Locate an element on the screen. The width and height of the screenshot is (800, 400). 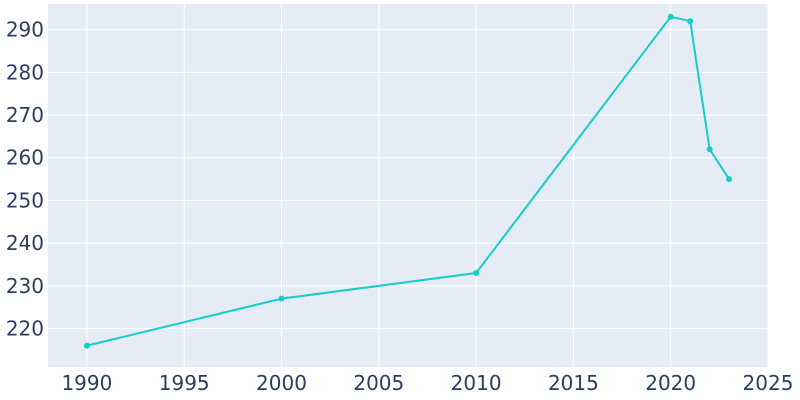
y-tick-label: 260 is located at coordinates (25, 158).